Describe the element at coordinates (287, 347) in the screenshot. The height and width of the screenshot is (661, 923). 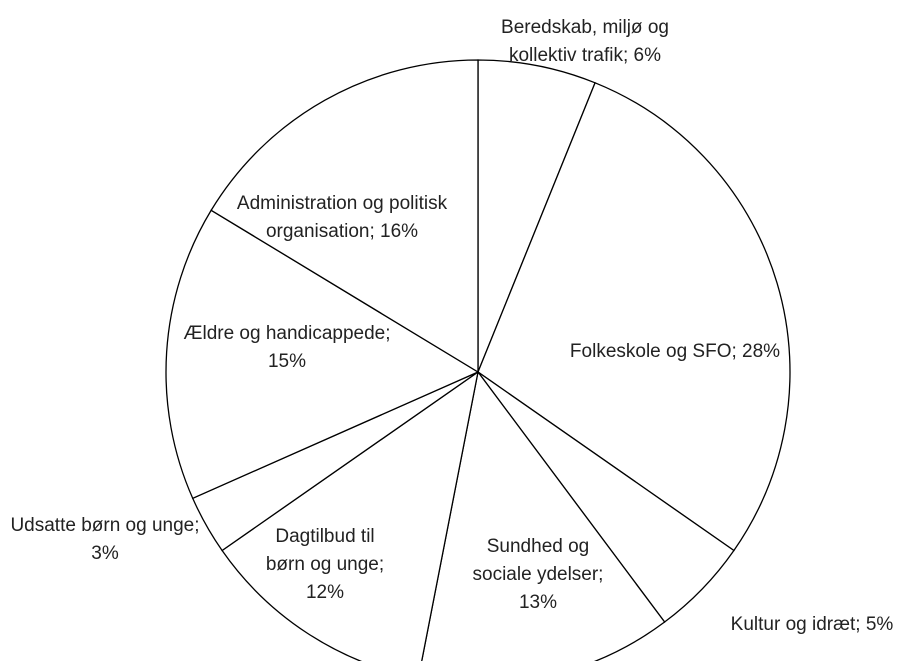
I see `slice-label: Ældre og handicappede; 15%` at that location.